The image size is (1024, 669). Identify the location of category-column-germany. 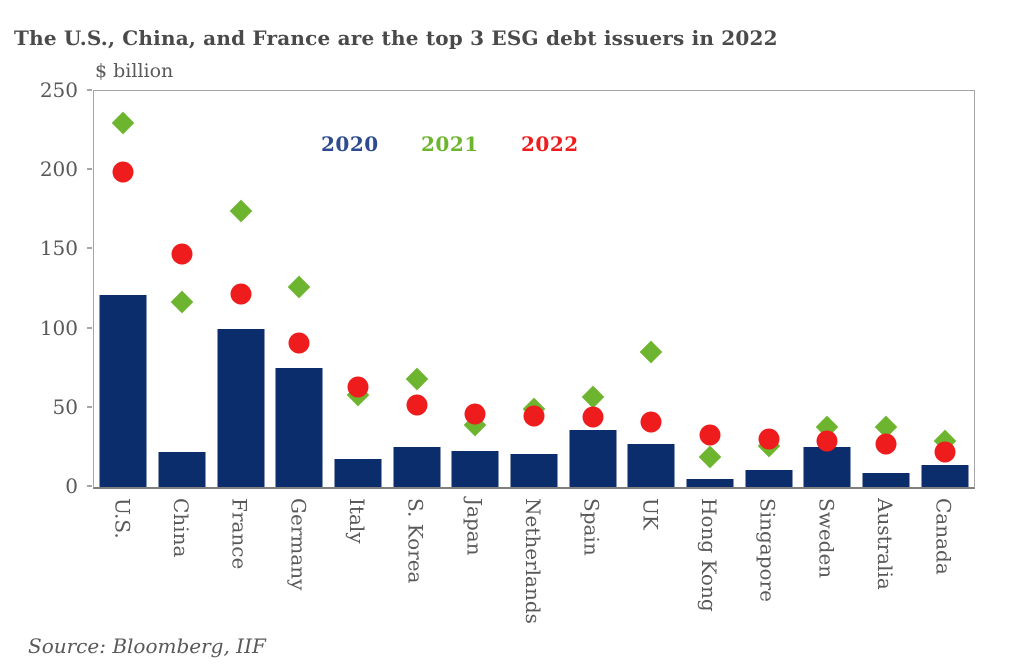
(299, 289).